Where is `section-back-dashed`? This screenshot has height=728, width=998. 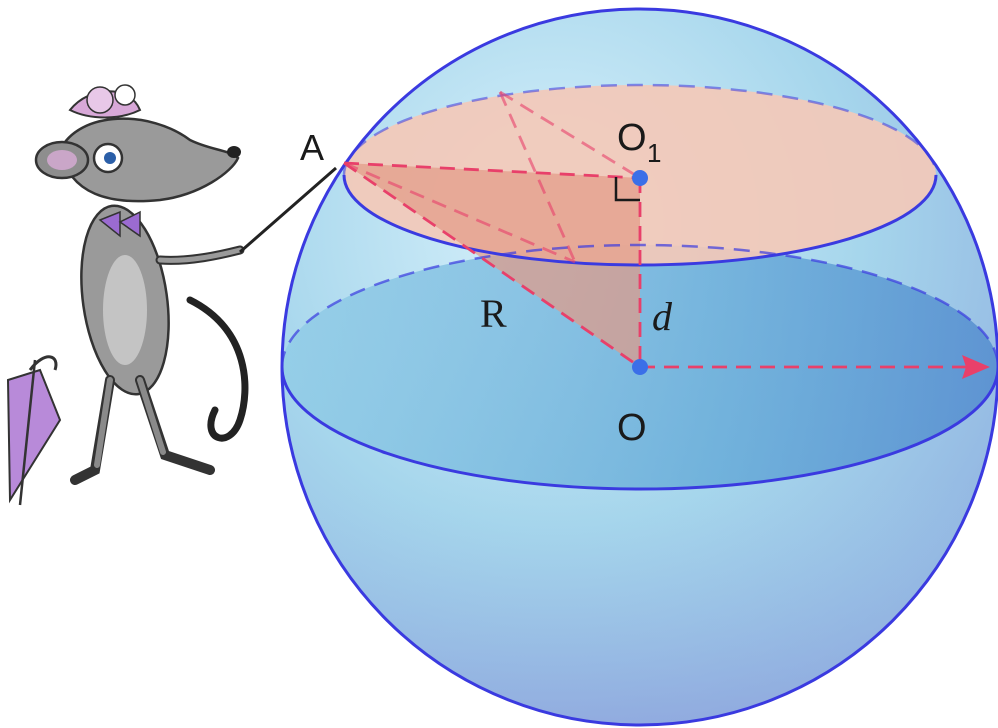 section-back-dashed is located at coordinates (640, 129).